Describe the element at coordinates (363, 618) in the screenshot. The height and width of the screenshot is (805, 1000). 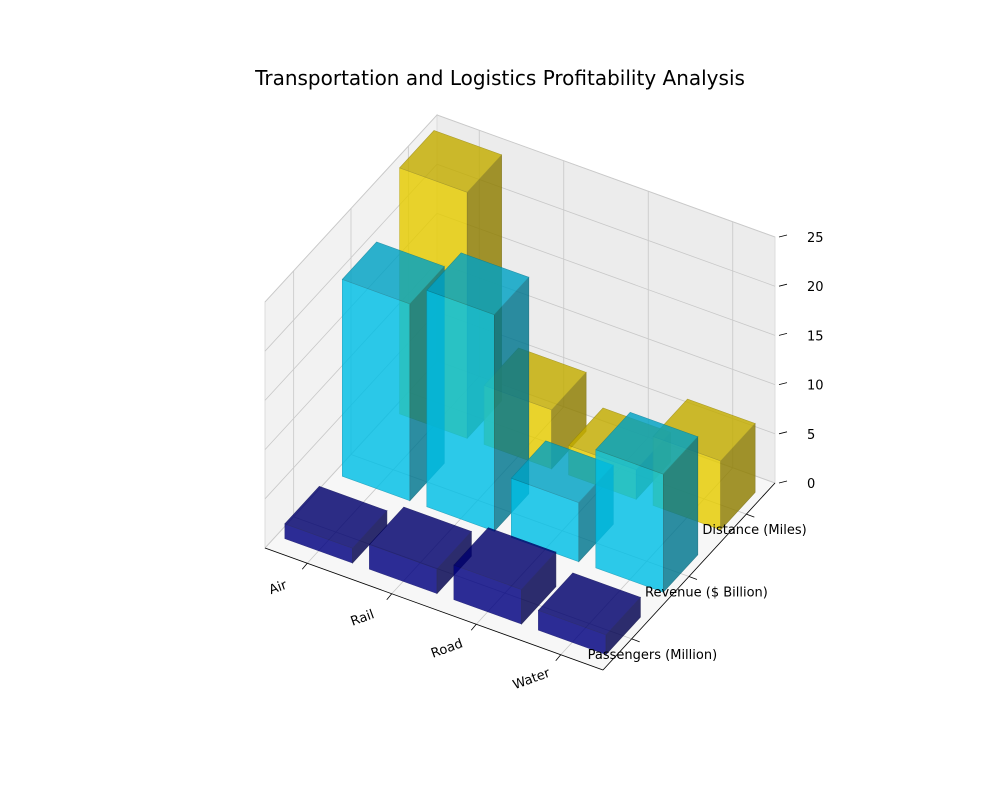
I see `x-tick-label: Rail` at that location.